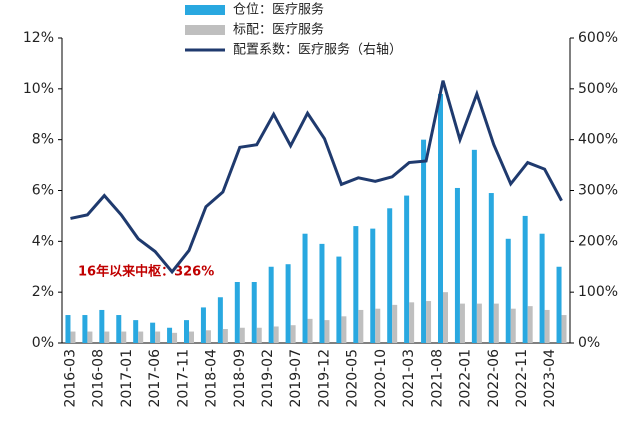 The width and height of the screenshot is (640, 425). What do you see at coordinates (598, 241) in the screenshot?
I see `y2-tick-label: 200%` at bounding box center [598, 241].